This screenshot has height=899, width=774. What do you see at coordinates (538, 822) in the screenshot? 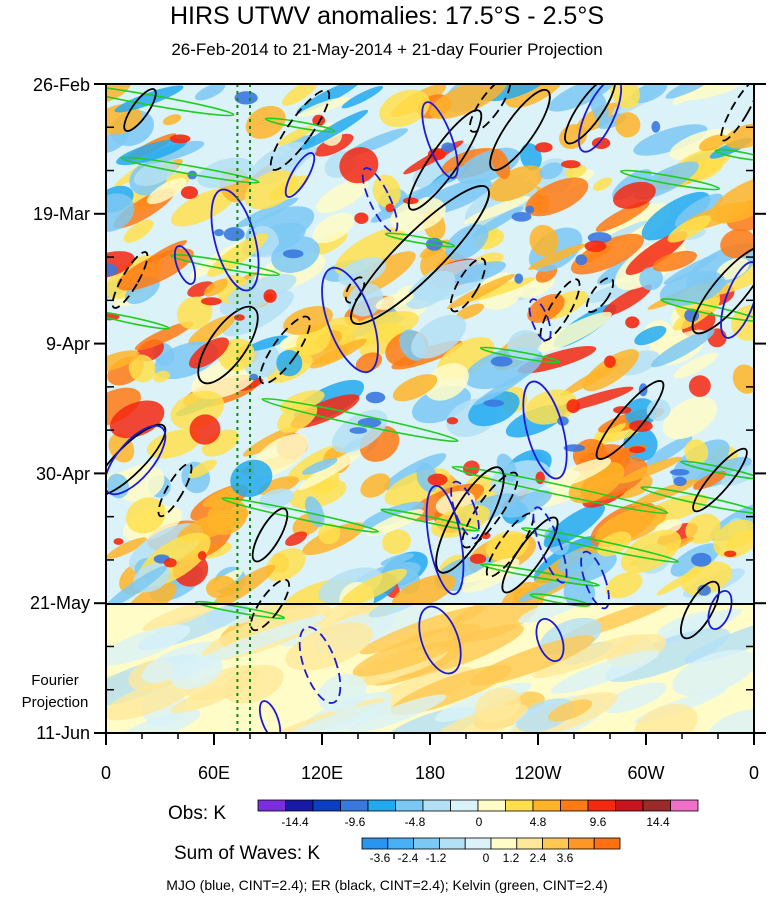
I see `obs-colorbar-tick: 4.8` at bounding box center [538, 822].